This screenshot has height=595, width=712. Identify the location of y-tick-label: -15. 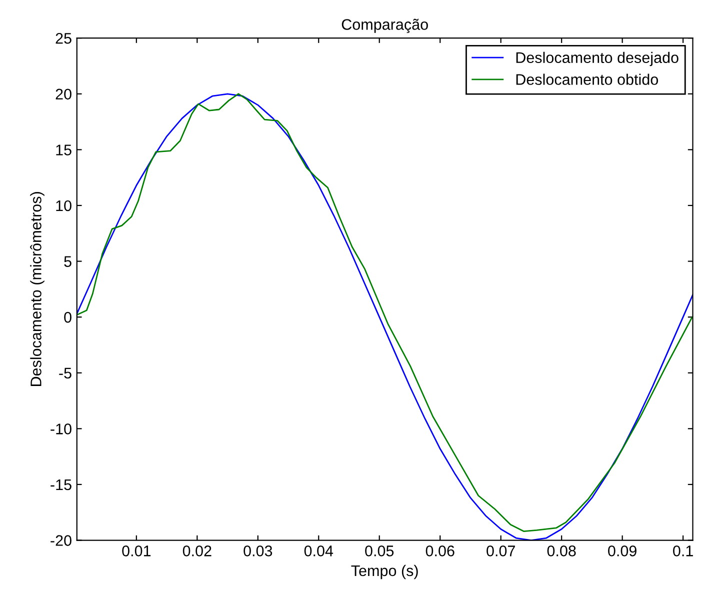
(61, 484).